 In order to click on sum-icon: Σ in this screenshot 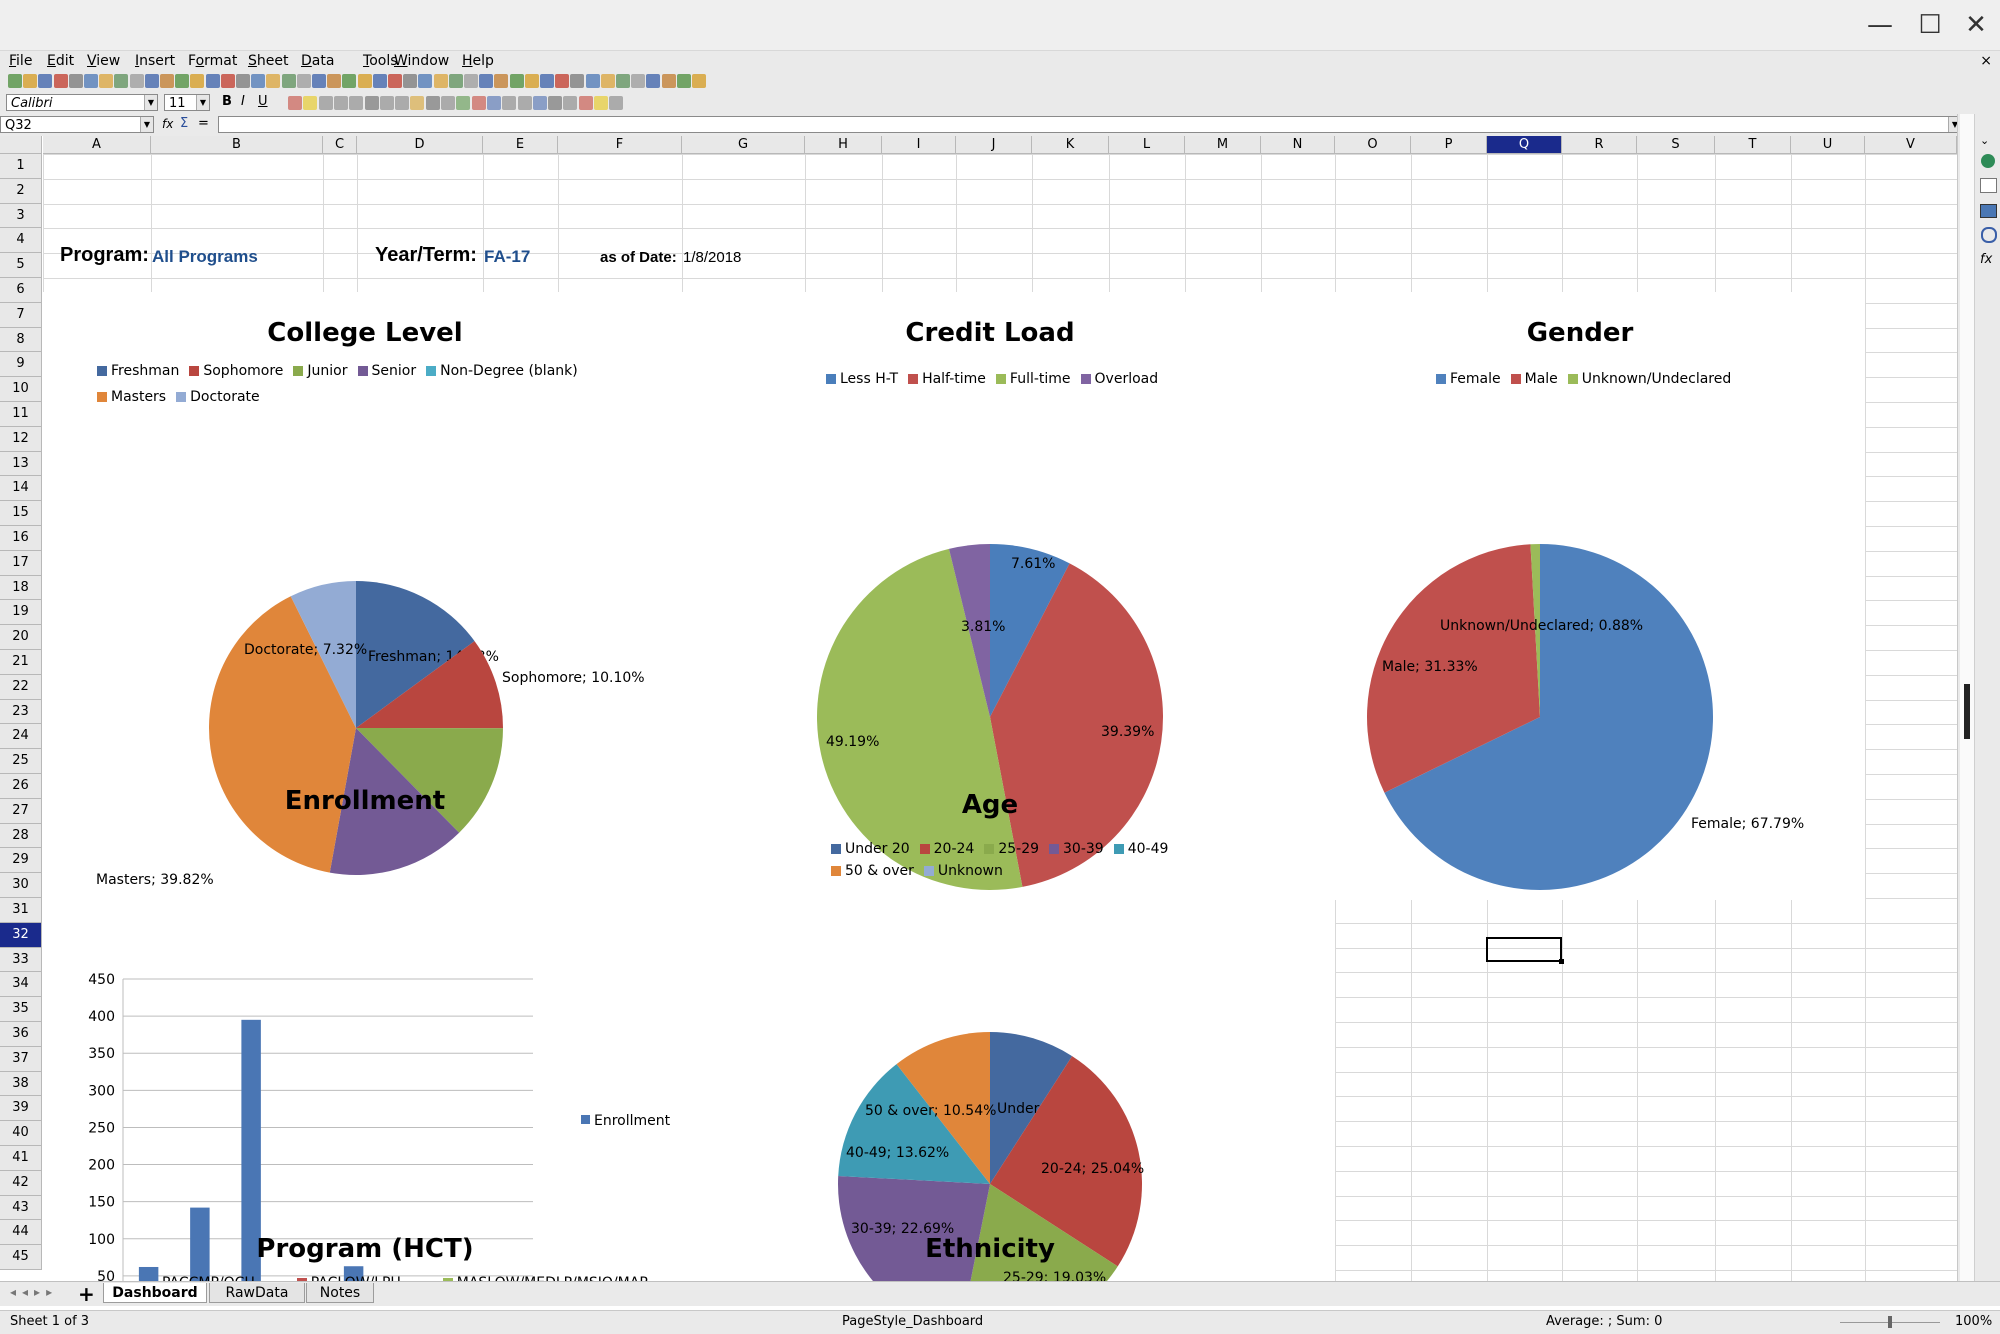, I will do `click(184, 123)`.